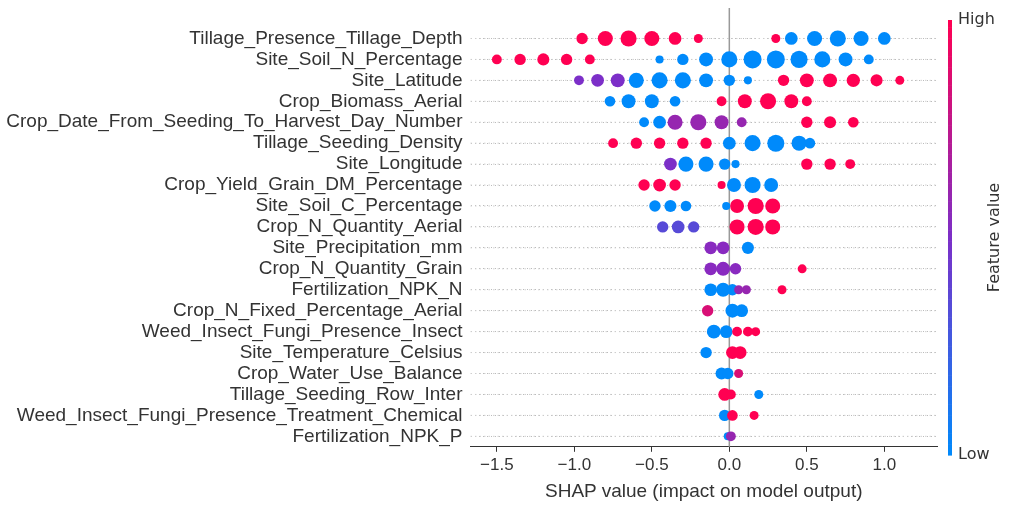 Image resolution: width=1009 pixels, height=507 pixels. Describe the element at coordinates (994, 237) in the screenshot. I see `color-bar-title: Feature value` at that location.